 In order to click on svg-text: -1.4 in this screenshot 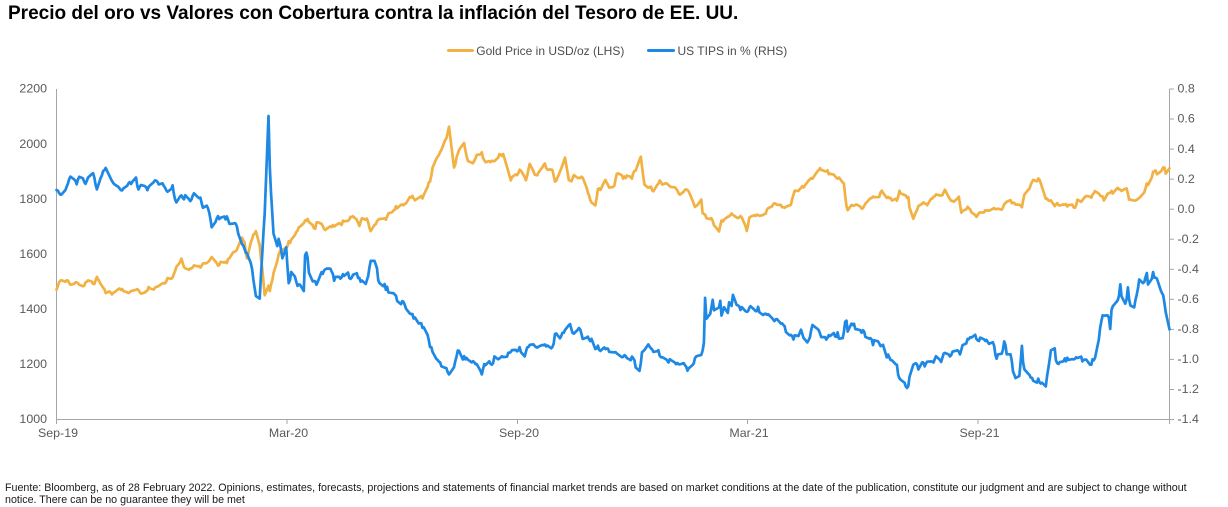, I will do `click(1188, 419)`.